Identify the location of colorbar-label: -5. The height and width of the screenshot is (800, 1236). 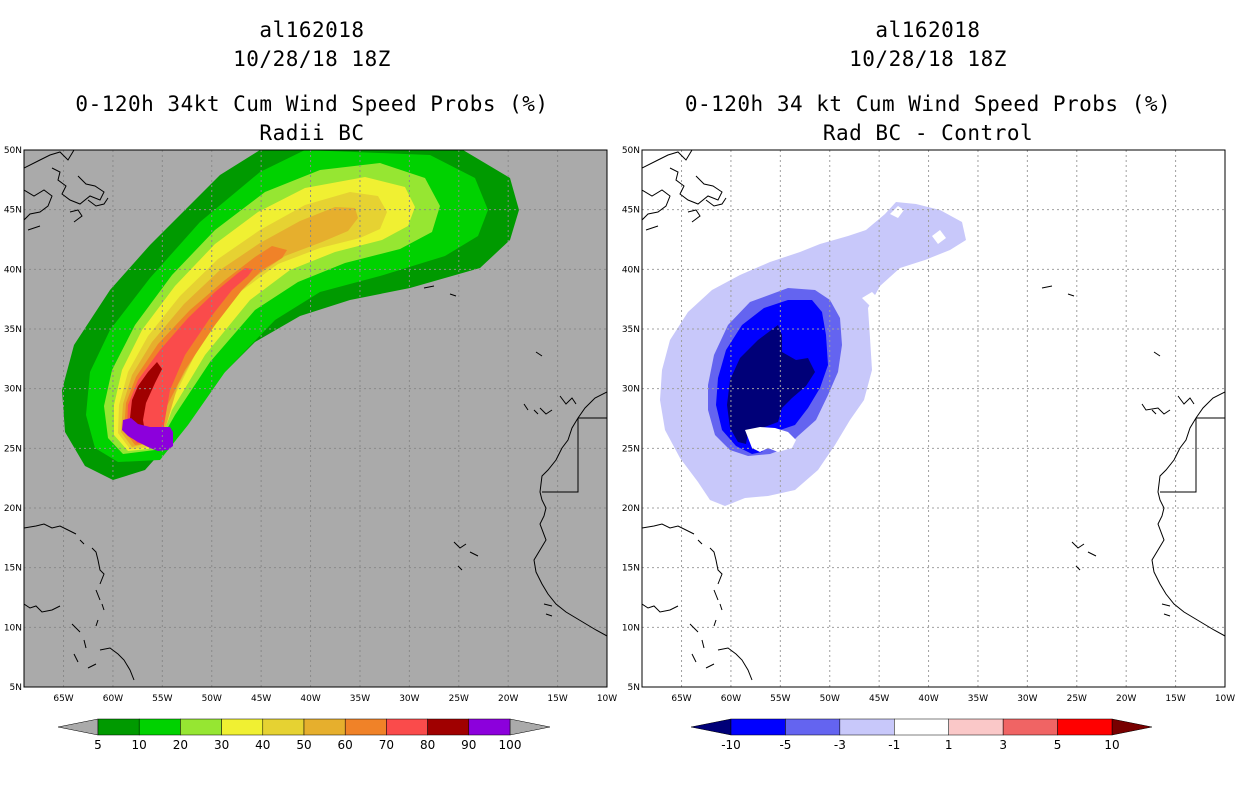
(785, 745).